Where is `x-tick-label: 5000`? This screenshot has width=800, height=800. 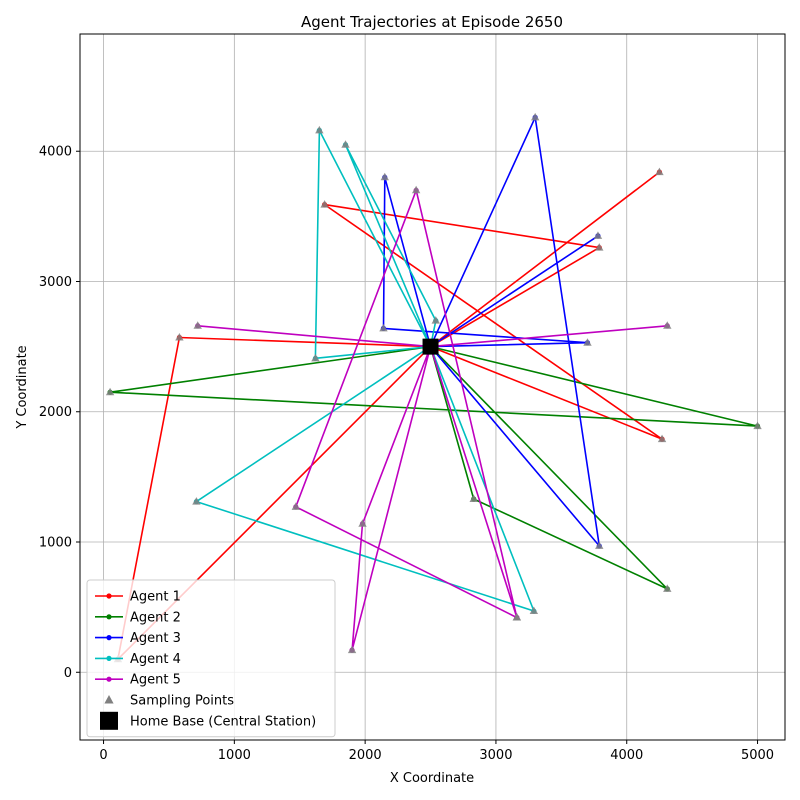
x-tick-label: 5000 is located at coordinates (757, 755).